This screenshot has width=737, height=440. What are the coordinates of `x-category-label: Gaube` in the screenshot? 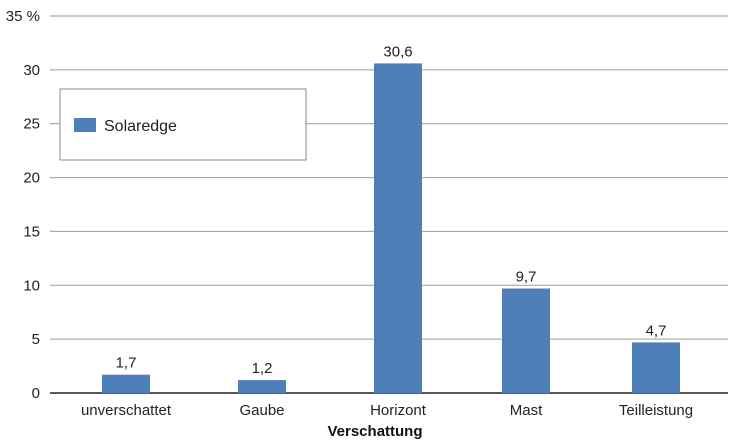 It's located at (261, 410).